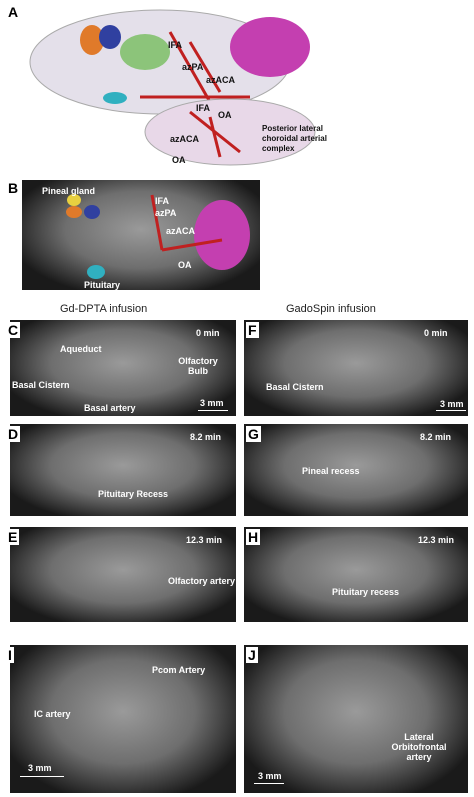  What do you see at coordinates (69, 191) in the screenshot?
I see `label: Pineal gland` at bounding box center [69, 191].